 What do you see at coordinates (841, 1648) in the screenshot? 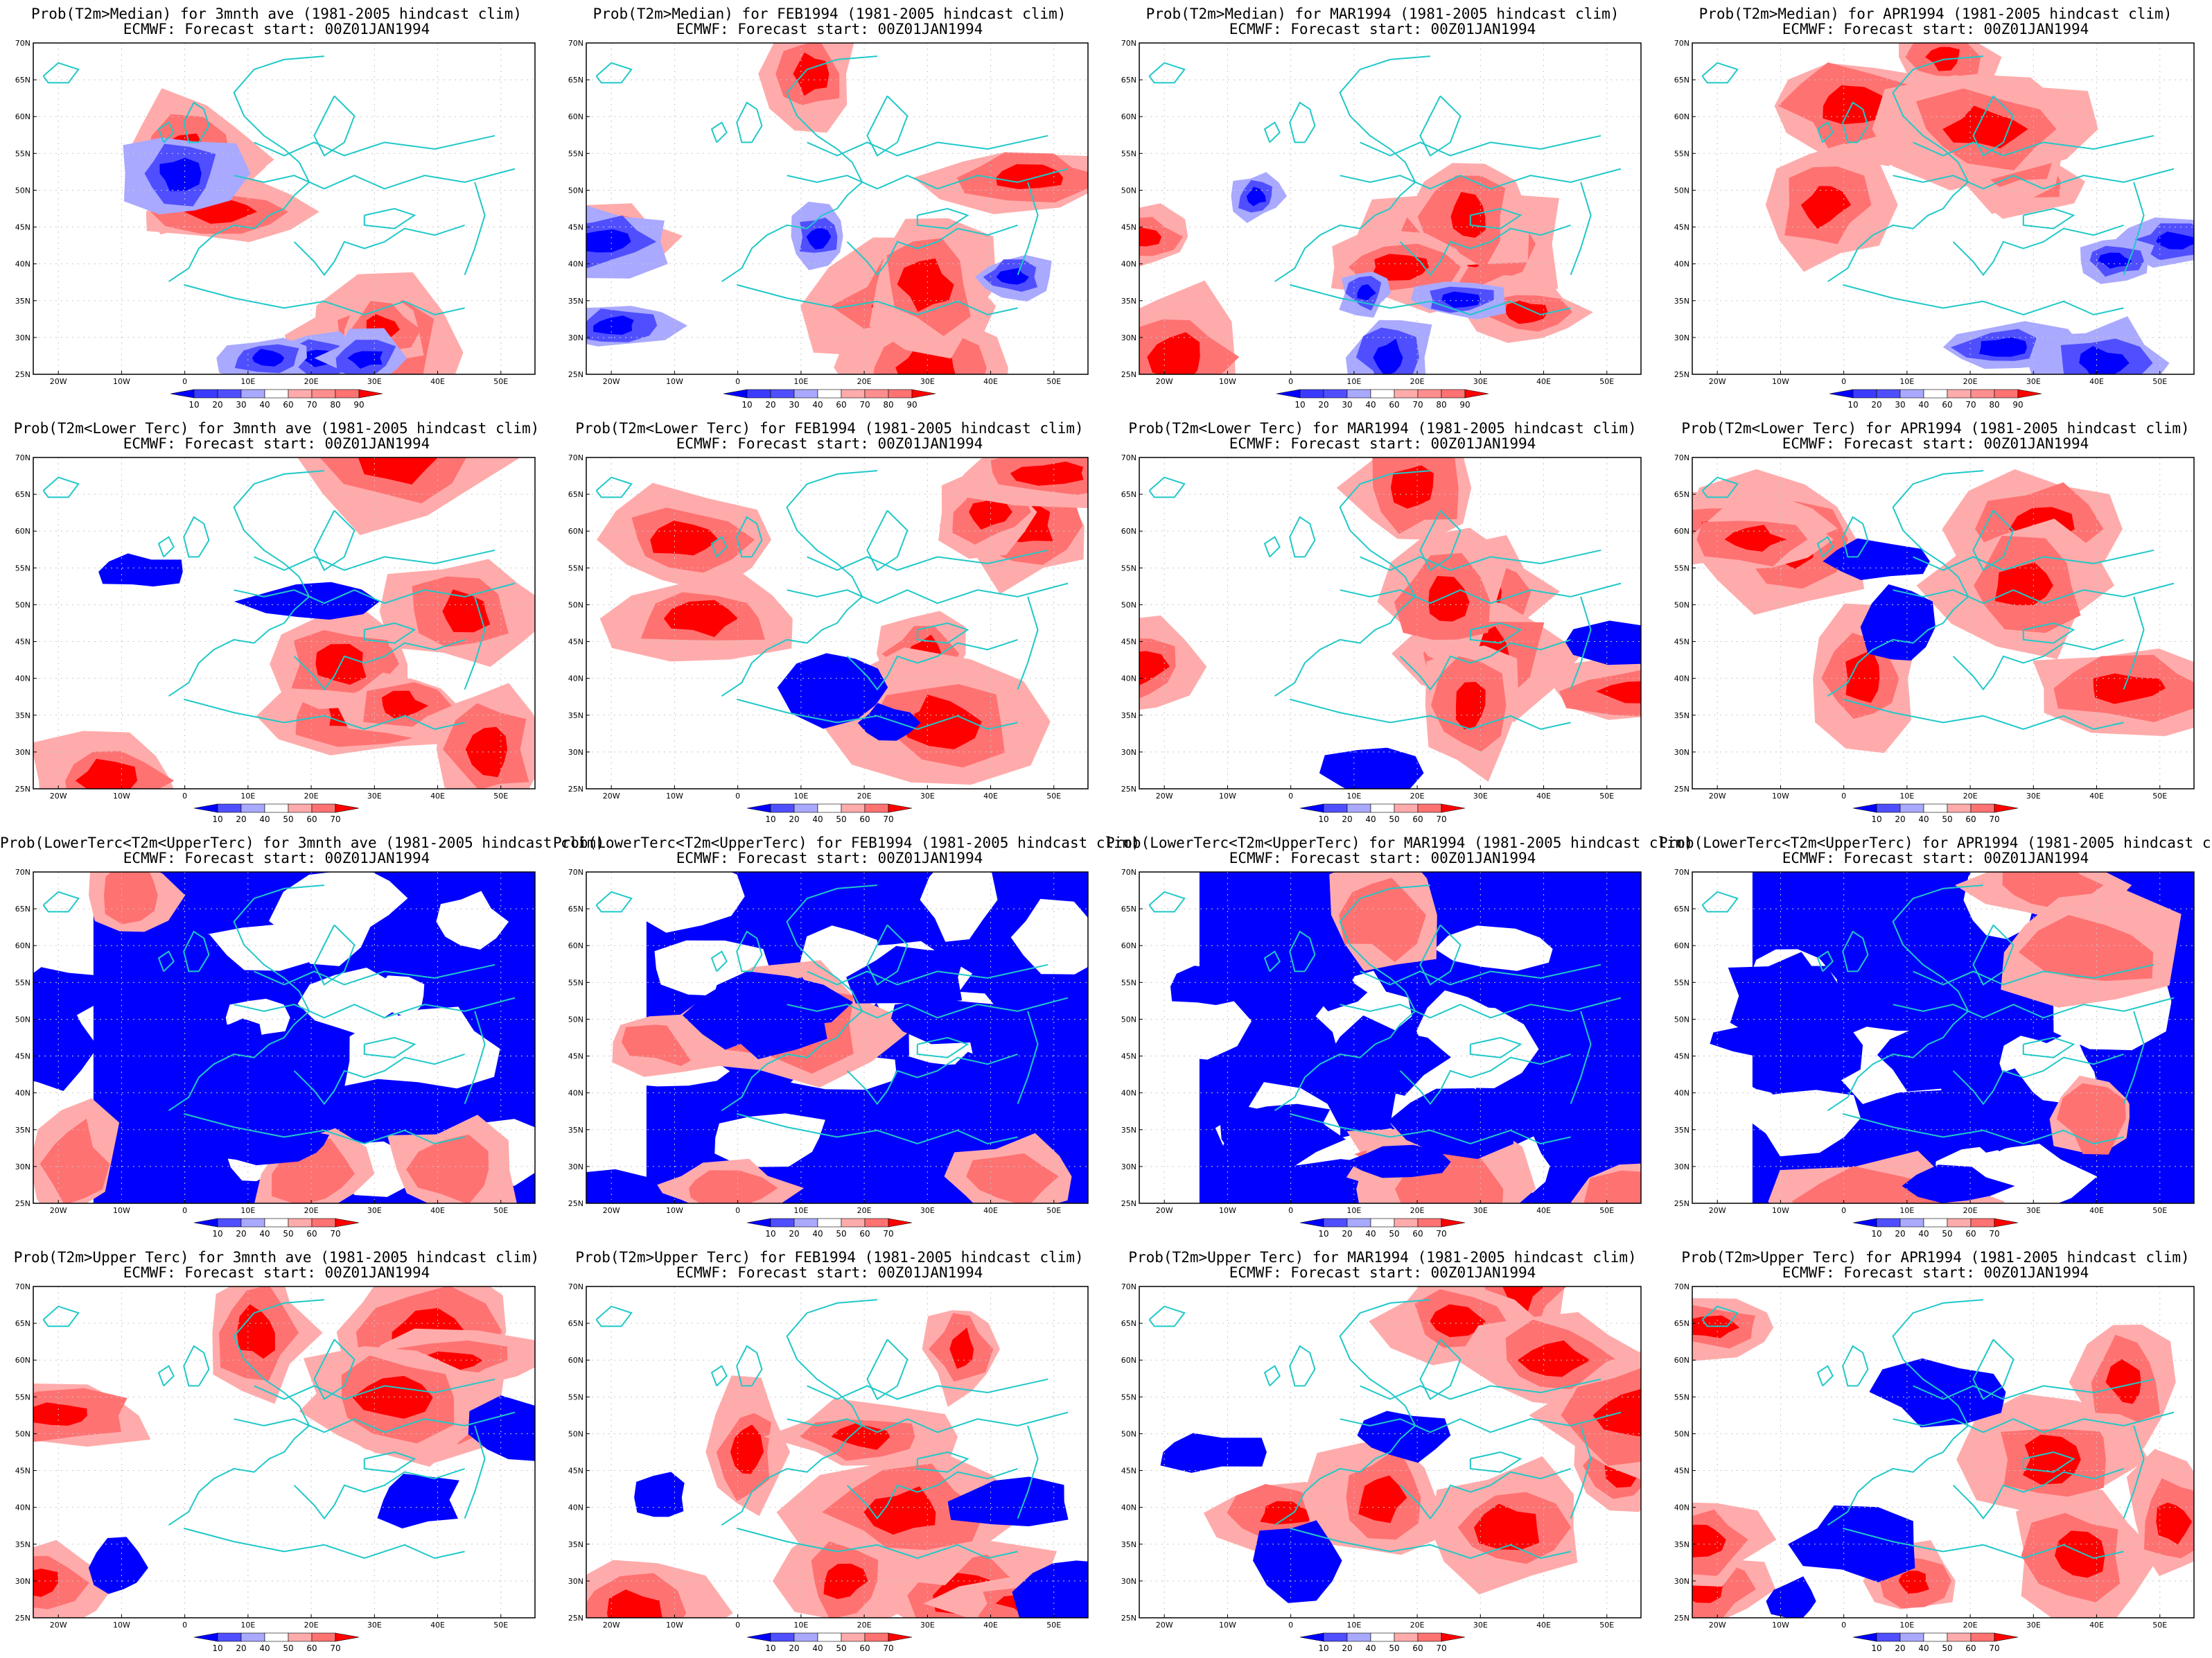
I see `colorbar-label: 50` at bounding box center [841, 1648].